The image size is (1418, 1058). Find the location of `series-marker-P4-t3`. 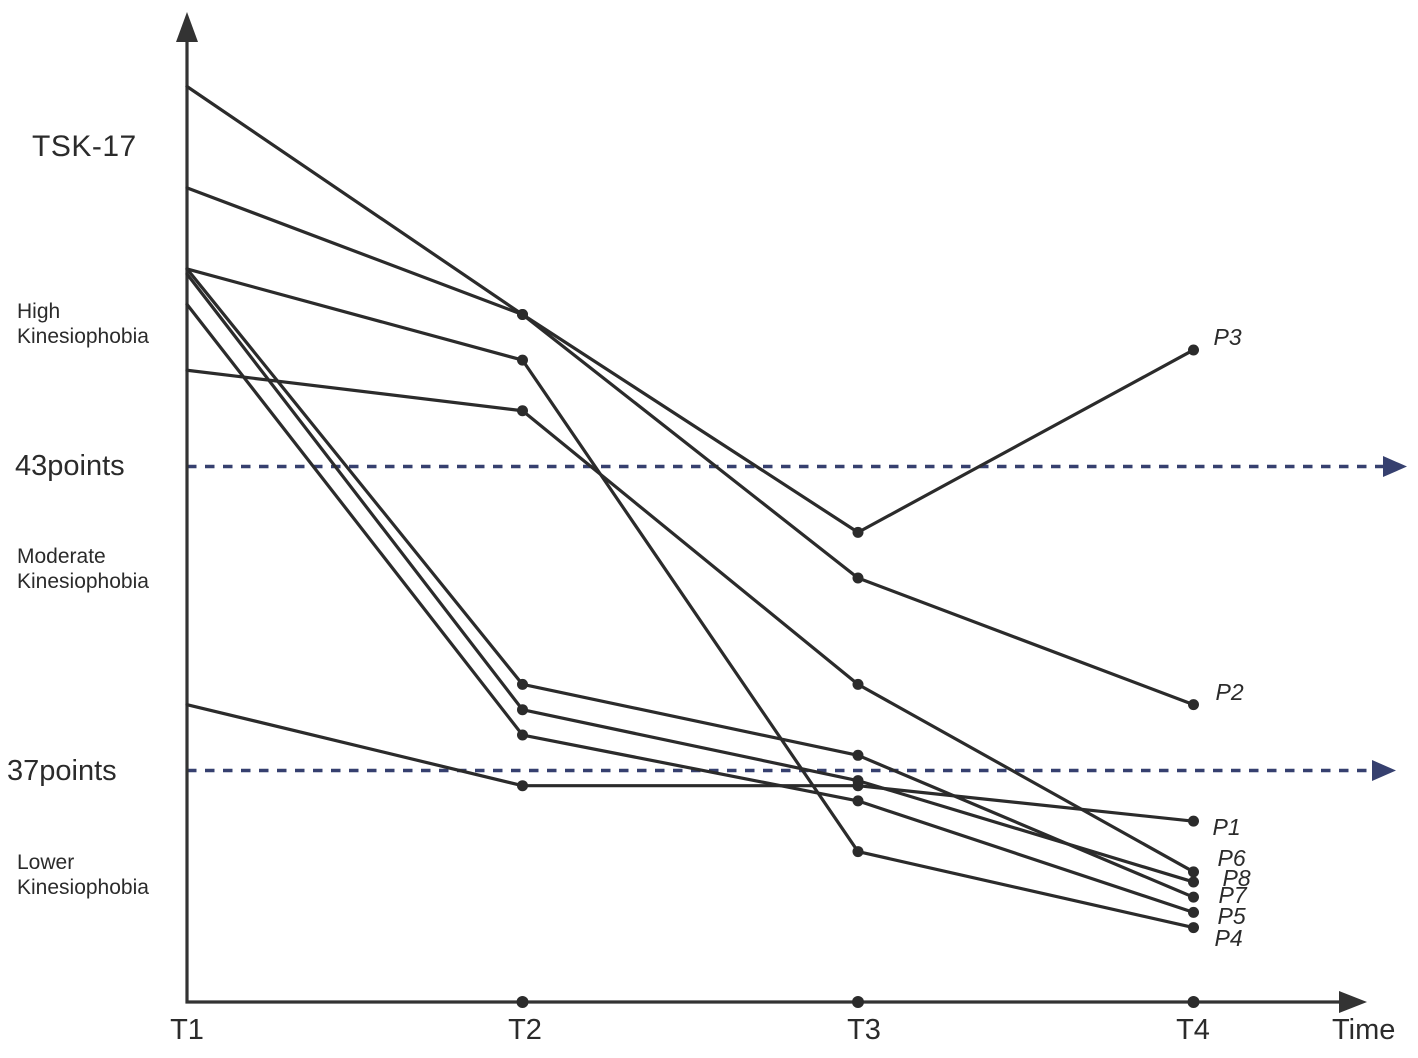

series-marker-P4-t3 is located at coordinates (858, 852).